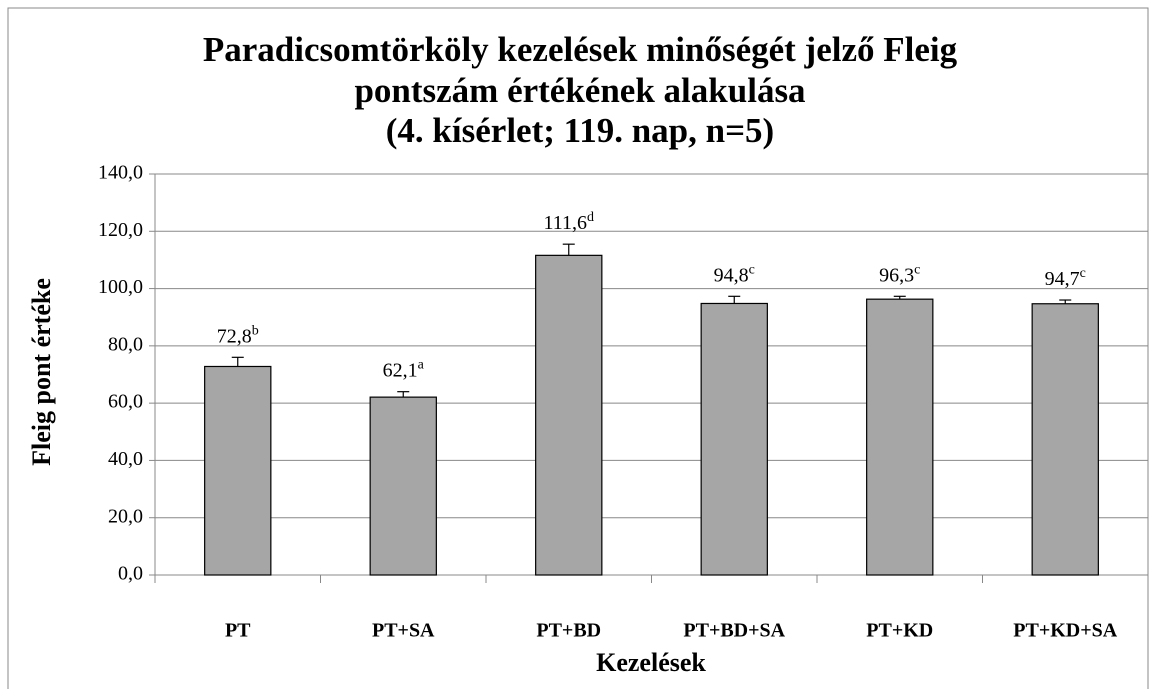 The height and width of the screenshot is (689, 1157). Describe the element at coordinates (590, 217) in the screenshot. I see `data-label-letter: d` at that location.